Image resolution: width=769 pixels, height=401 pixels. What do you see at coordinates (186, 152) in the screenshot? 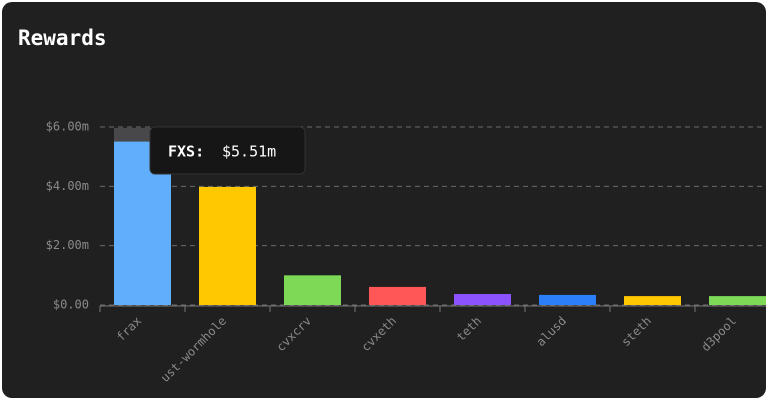
I see `tooltip-name: FXS:` at bounding box center [186, 152].